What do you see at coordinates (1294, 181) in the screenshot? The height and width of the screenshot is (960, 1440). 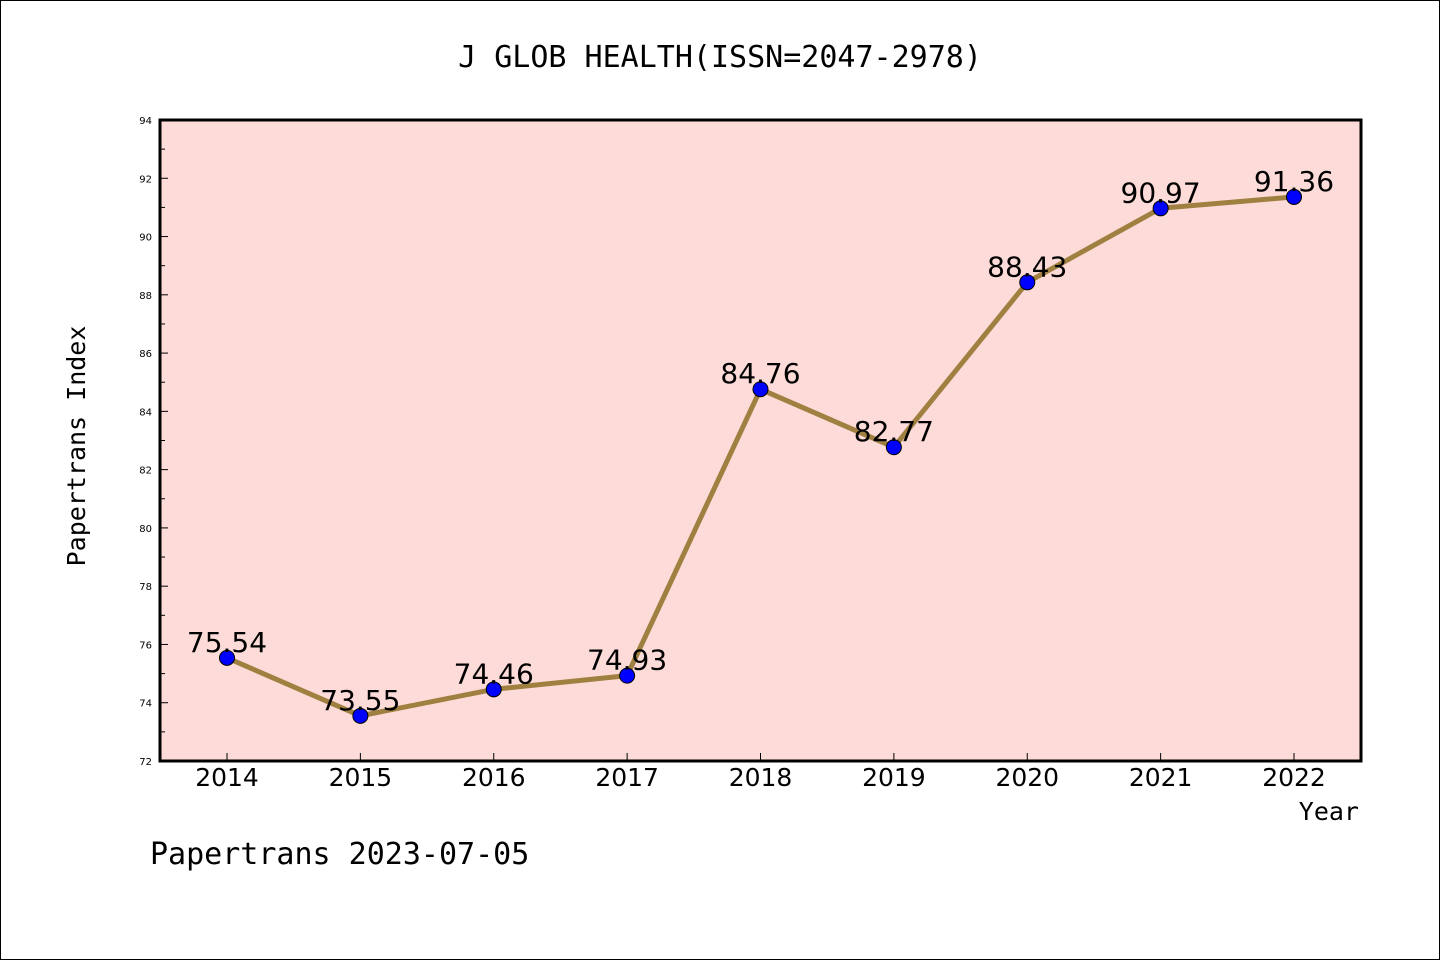 I see `data-label: 91.36` at bounding box center [1294, 181].